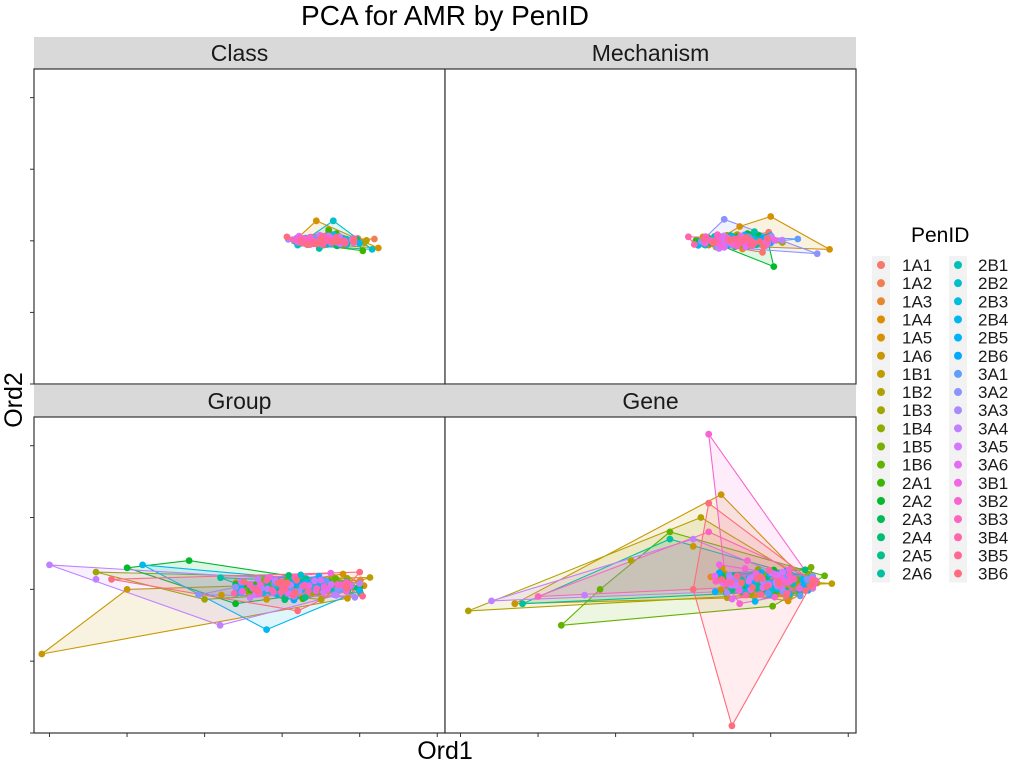  Describe the element at coordinates (993, 537) in the screenshot. I see `legend-label: 3B4` at that location.